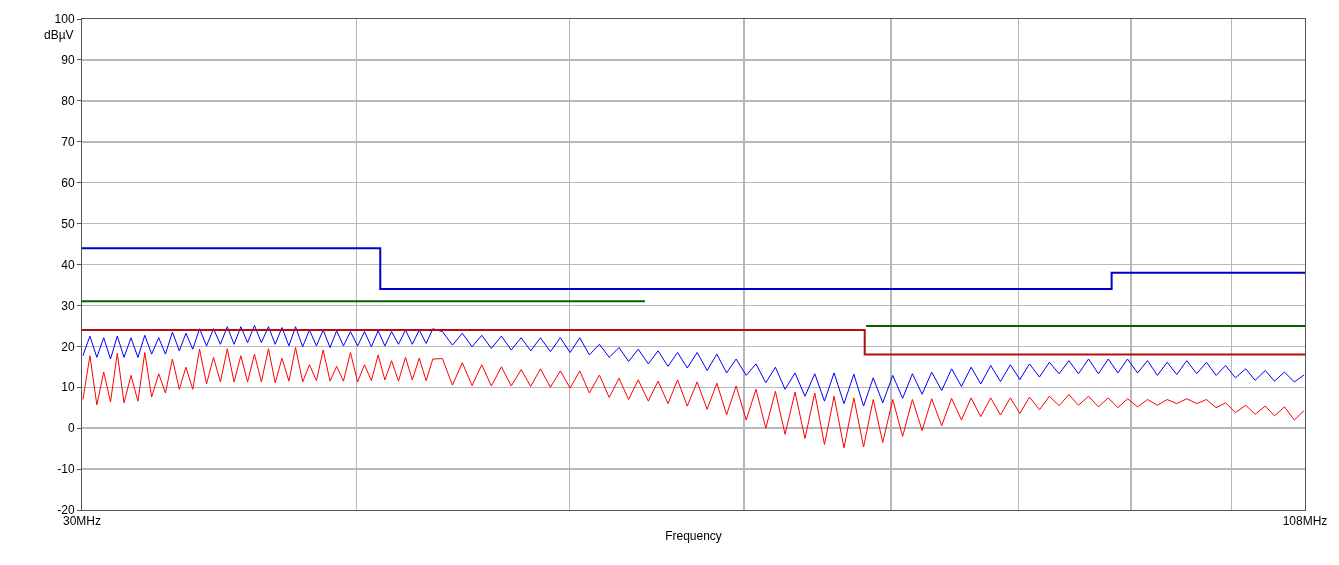  I want to click on y-tick-label: 60, so click(68, 182).